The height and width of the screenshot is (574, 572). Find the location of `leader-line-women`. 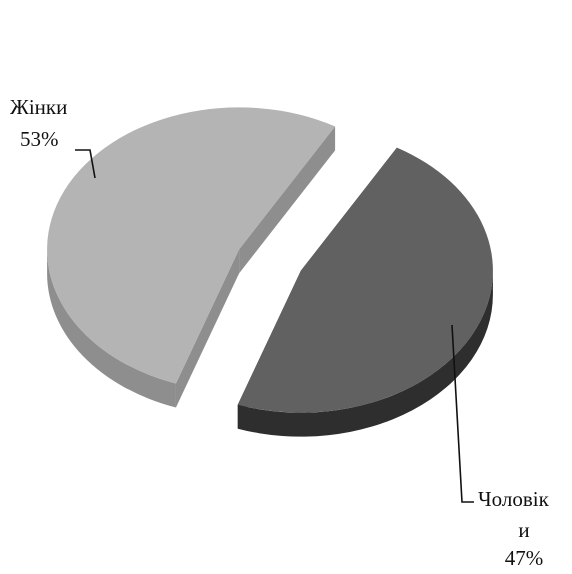

leader-line-women is located at coordinates (85, 164).